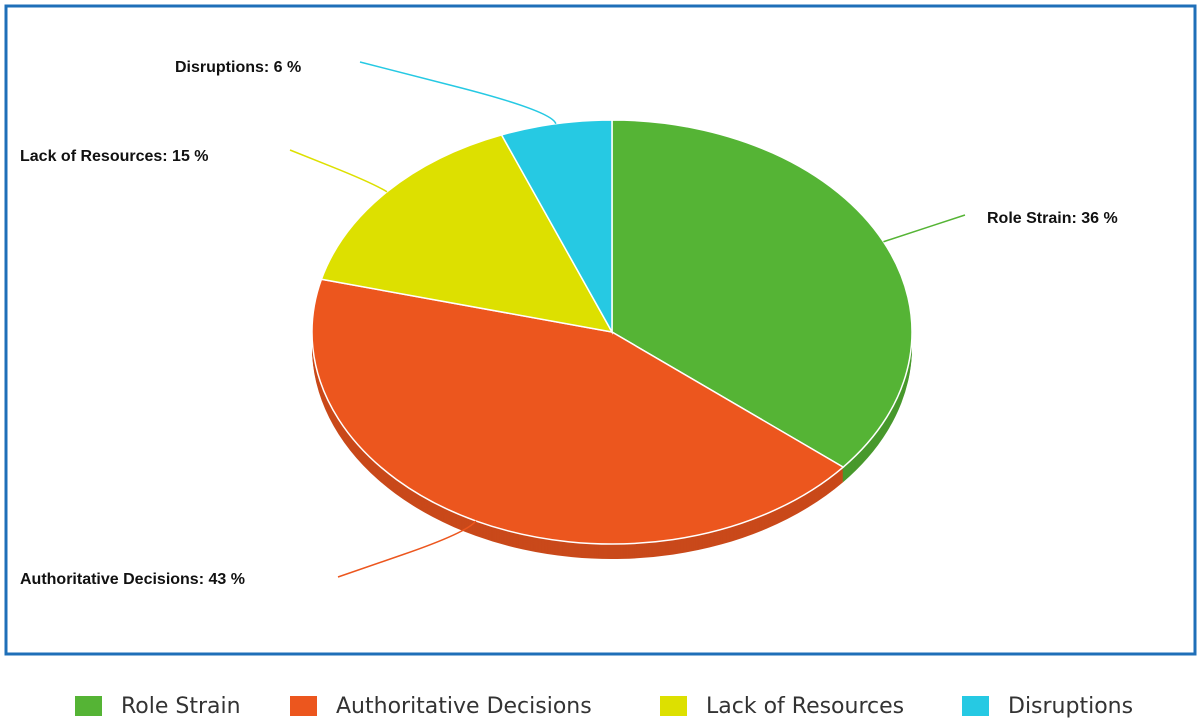 This screenshot has width=1202, height=719. I want to click on data-label: Role Strain: 36 %, so click(1052, 218).